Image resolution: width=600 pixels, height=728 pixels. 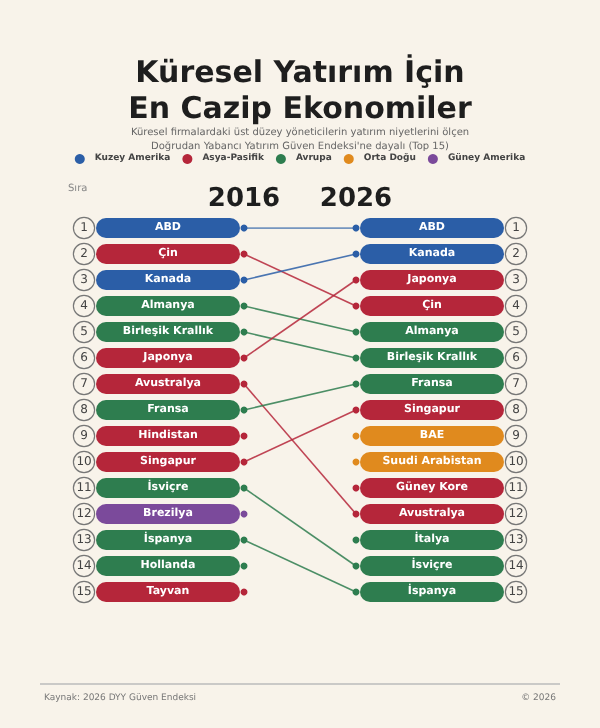 I want to click on x-tick-label: 2016, so click(x=244, y=199).